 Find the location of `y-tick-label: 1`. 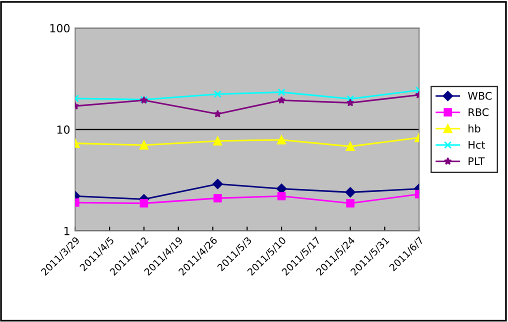

y-tick-label: 1 is located at coordinates (67, 231).